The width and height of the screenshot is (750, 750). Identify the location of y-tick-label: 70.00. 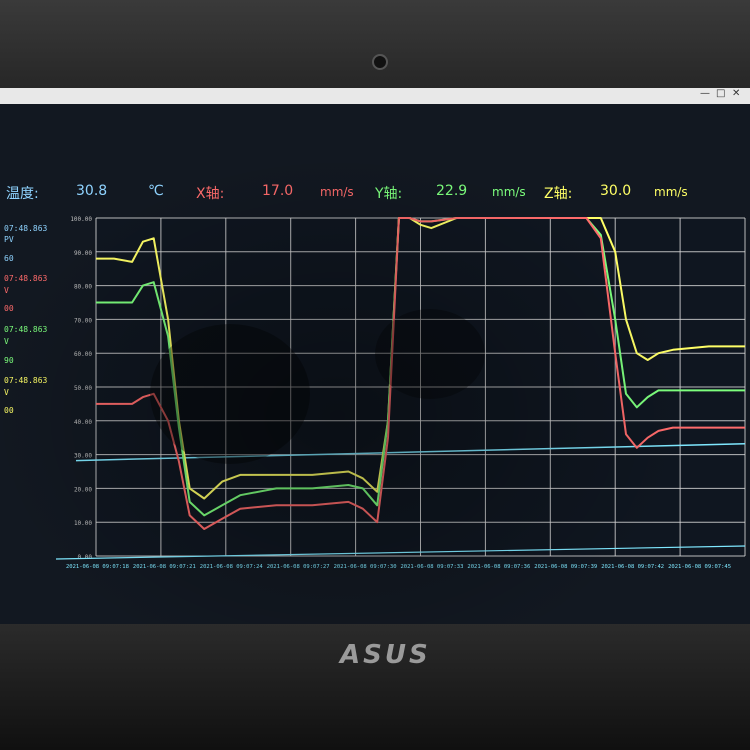
(83, 320).